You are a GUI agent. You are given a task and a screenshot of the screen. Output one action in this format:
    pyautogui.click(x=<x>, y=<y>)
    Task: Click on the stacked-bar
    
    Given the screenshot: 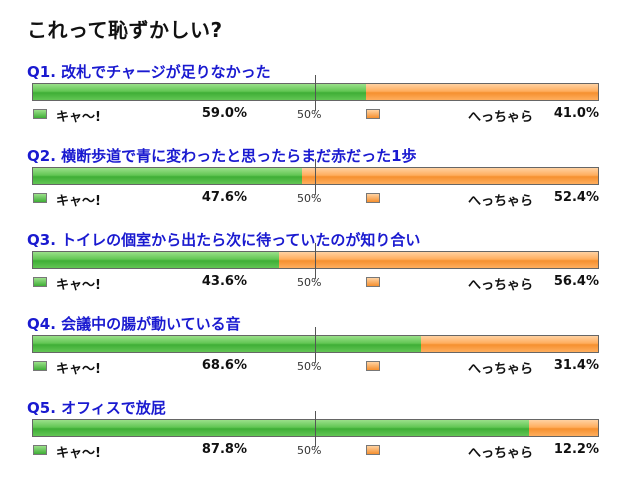 What is the action you would take?
    pyautogui.click(x=315, y=260)
    